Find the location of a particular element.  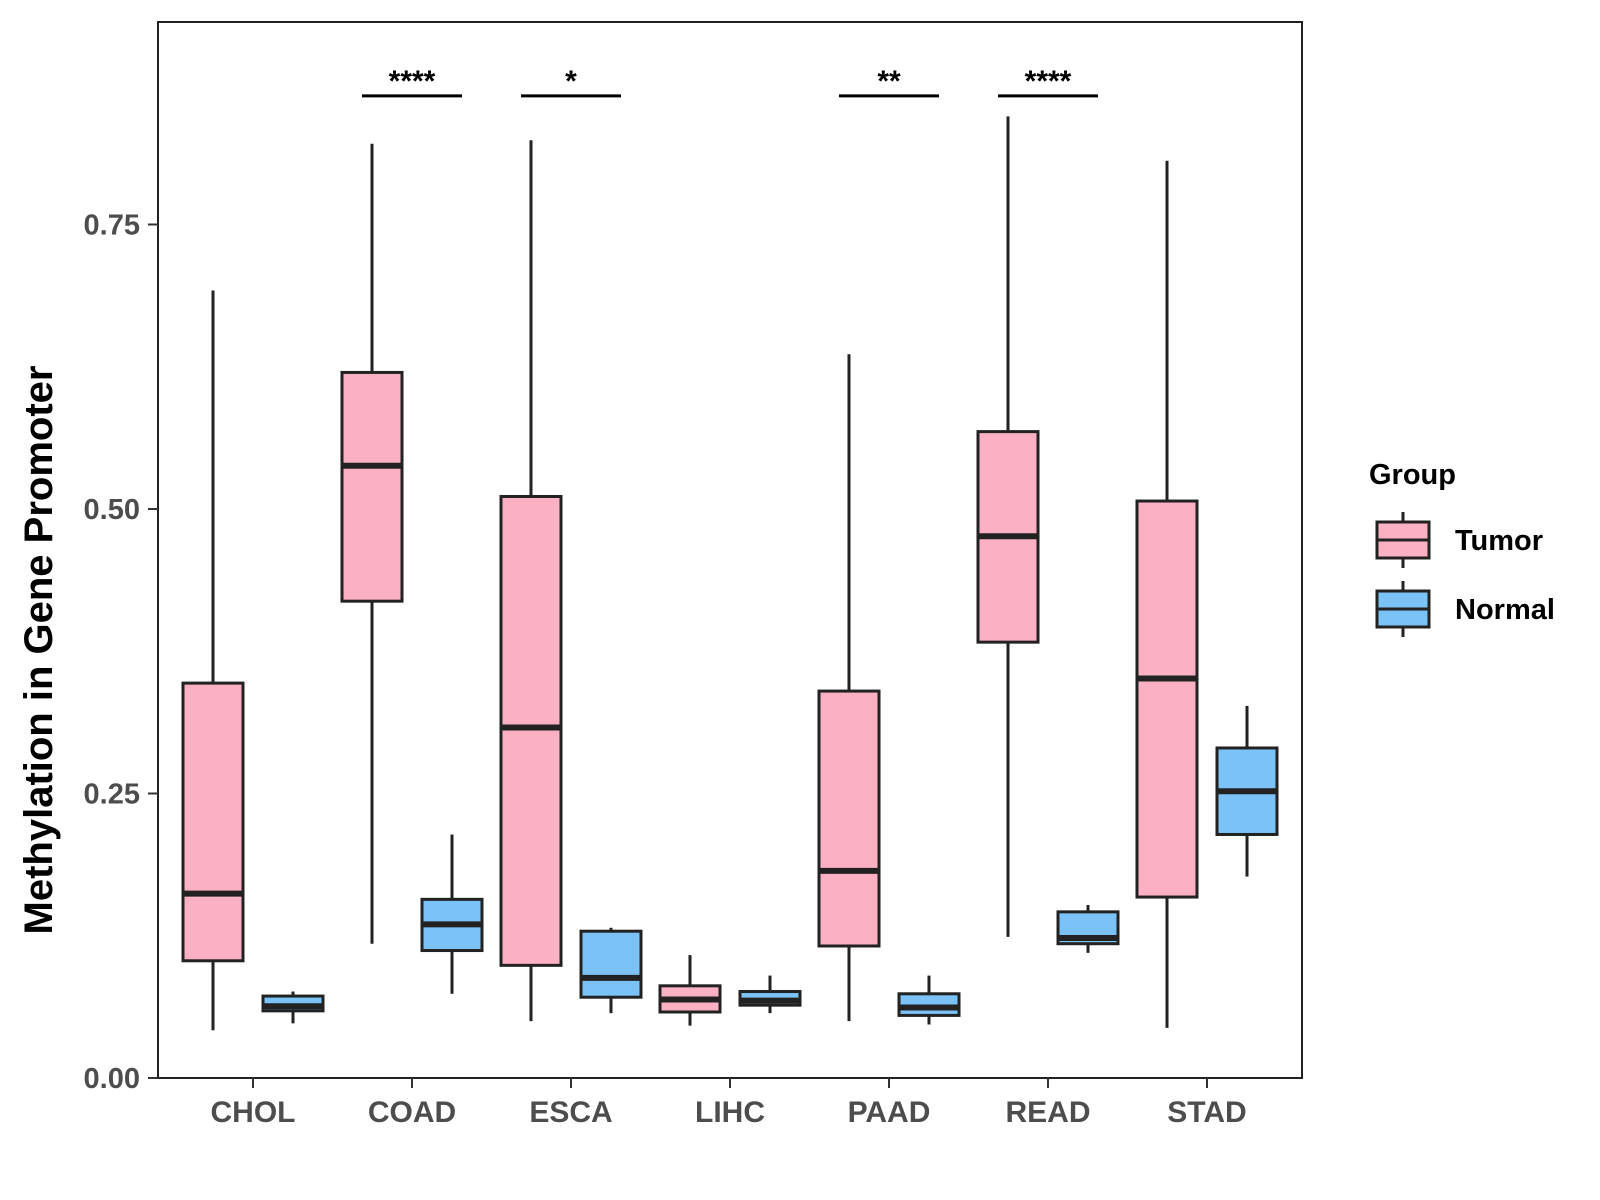

box-normal-coad is located at coordinates (452, 914).